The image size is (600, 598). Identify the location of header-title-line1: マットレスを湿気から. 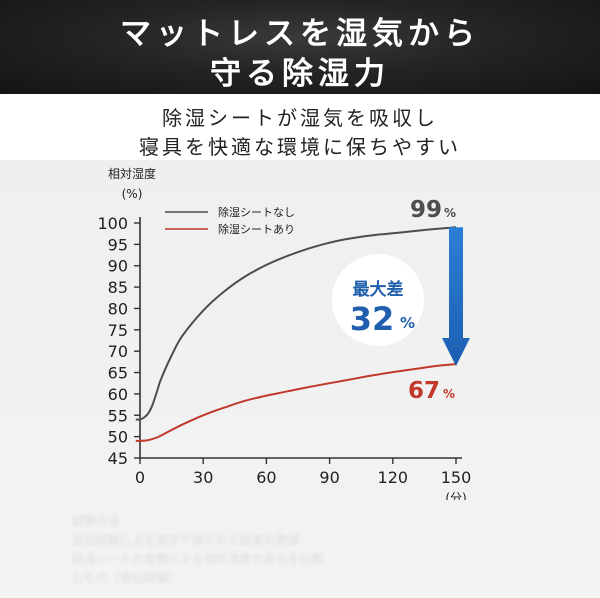
(300, 34).